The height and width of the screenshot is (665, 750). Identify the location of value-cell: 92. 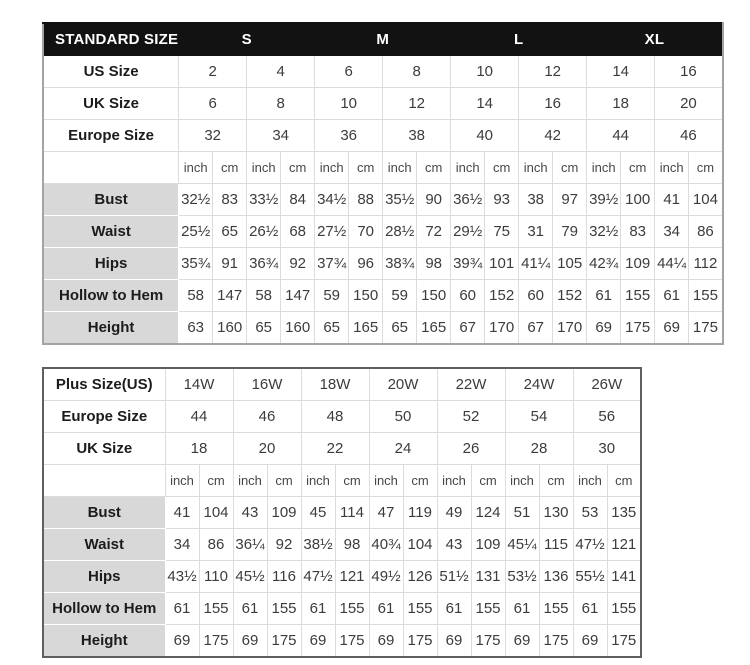
(298, 263).